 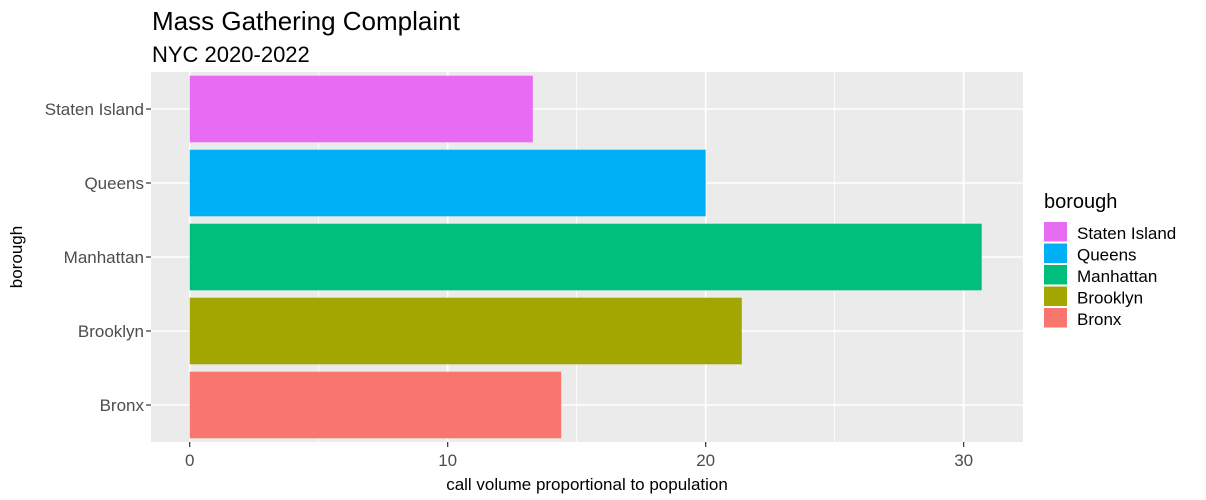 What do you see at coordinates (447, 183) in the screenshot?
I see `bar-queens` at bounding box center [447, 183].